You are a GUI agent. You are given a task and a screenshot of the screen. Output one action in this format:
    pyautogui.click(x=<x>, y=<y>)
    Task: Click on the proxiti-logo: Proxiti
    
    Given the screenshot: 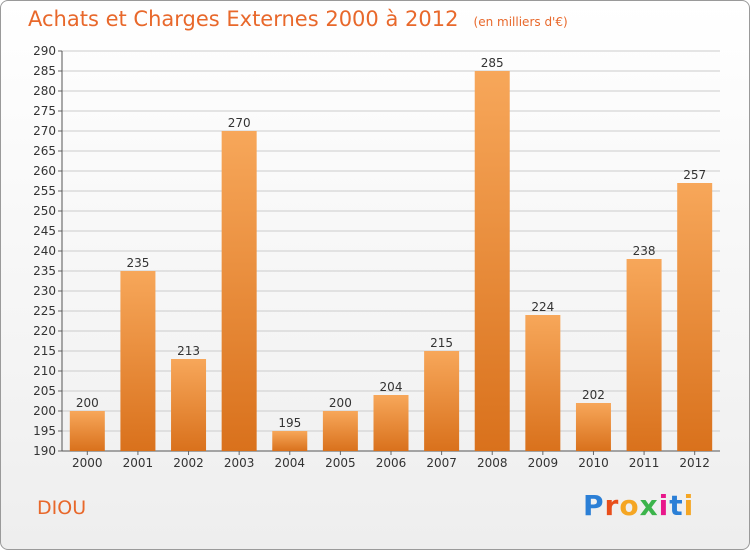 What is the action you would take?
    pyautogui.click(x=638, y=505)
    